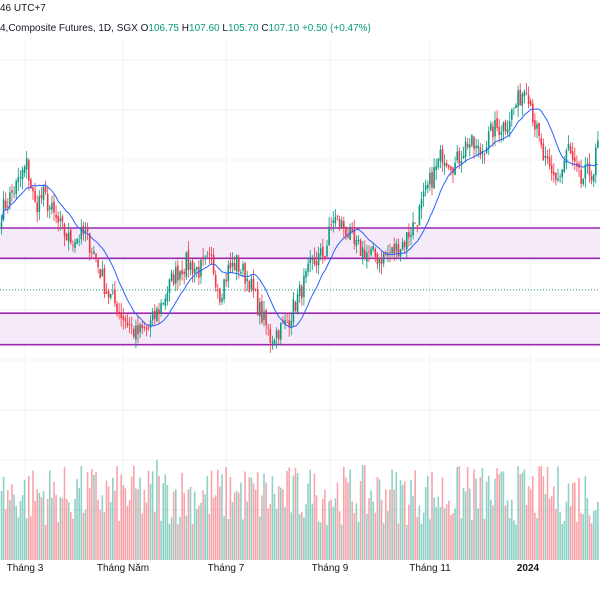 This screenshot has height=600, width=600. I want to click on close-label: C, so click(265, 28).